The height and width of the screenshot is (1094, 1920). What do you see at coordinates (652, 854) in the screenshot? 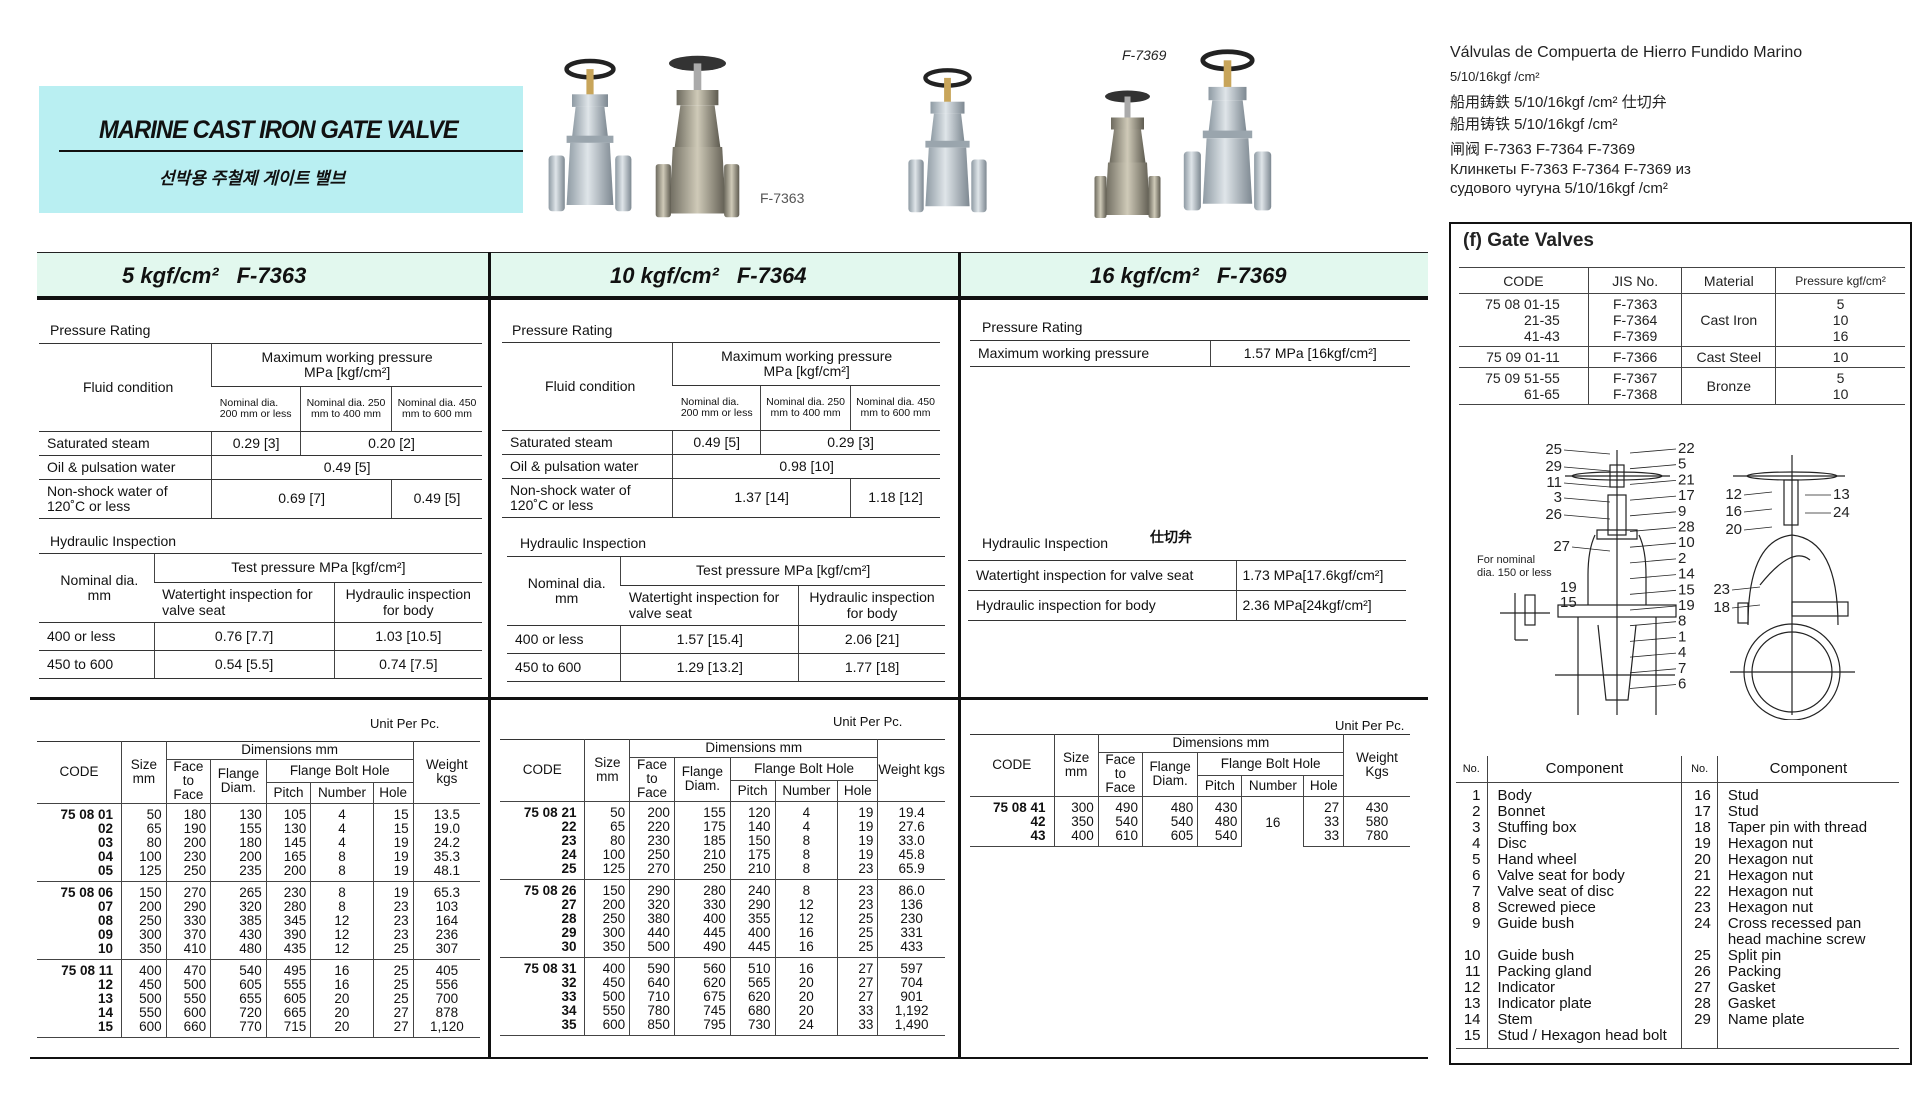
I see `face-to-face: 250` at bounding box center [652, 854].